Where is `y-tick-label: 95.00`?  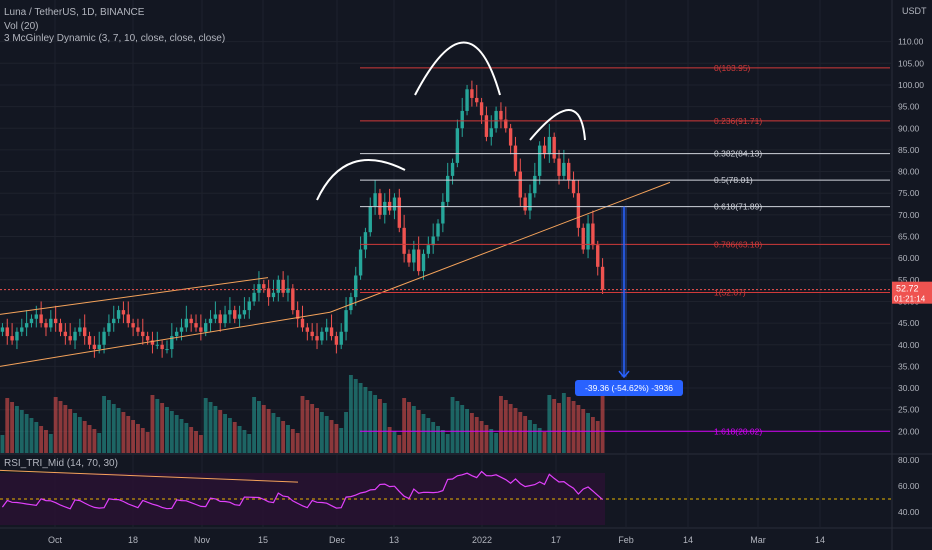
y-tick-label: 95.00 is located at coordinates (909, 107).